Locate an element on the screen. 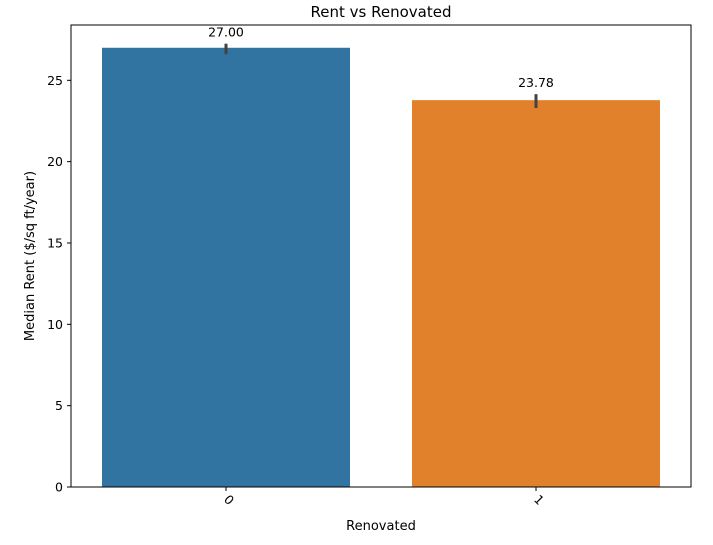  y-tick-label: 10 is located at coordinates (55, 324).